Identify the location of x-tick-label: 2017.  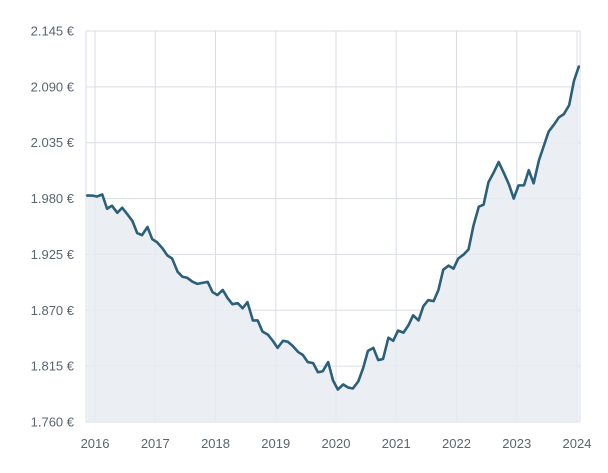
(155, 443).